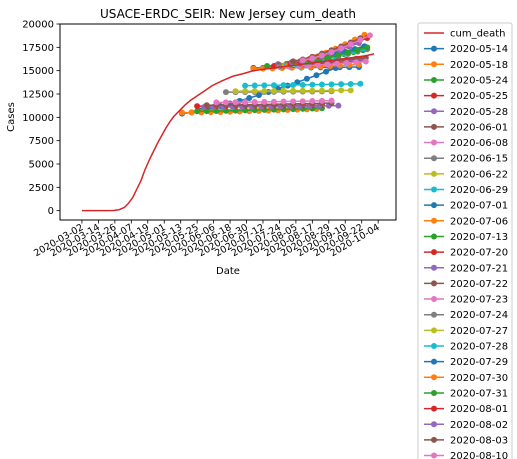 Image resolution: width=517 pixels, height=459 pixels. What do you see at coordinates (41, 141) in the screenshot?
I see `y-tick-label: 7500` at bounding box center [41, 141].